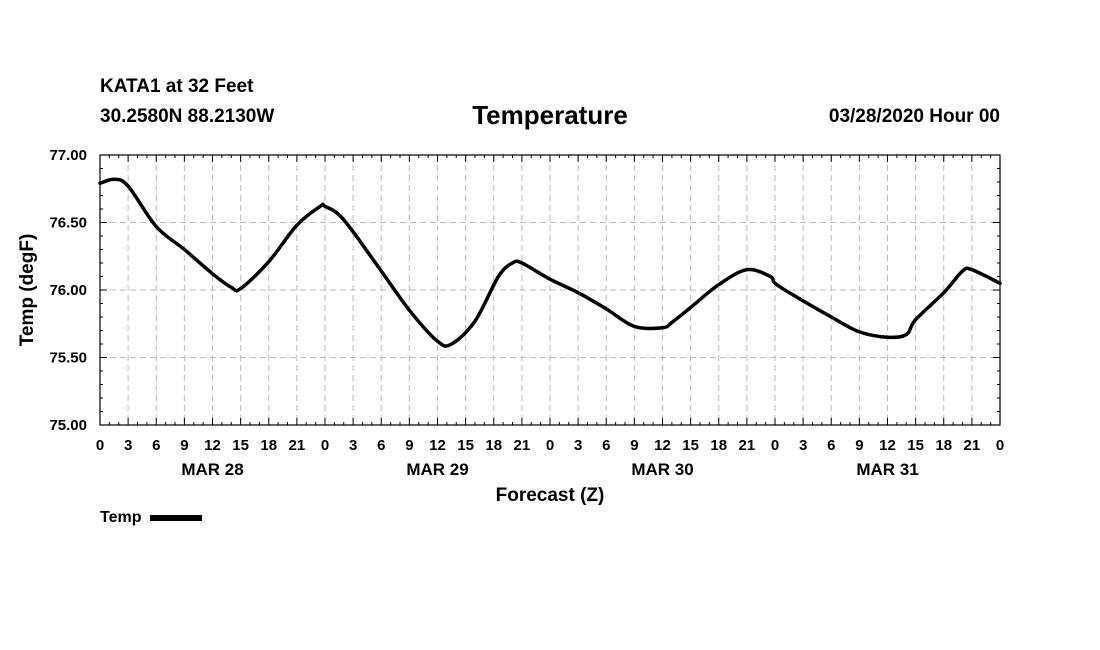  What do you see at coordinates (187, 116) in the screenshot?
I see `station-coordinates: 30.2580N 88.2130W` at bounding box center [187, 116].